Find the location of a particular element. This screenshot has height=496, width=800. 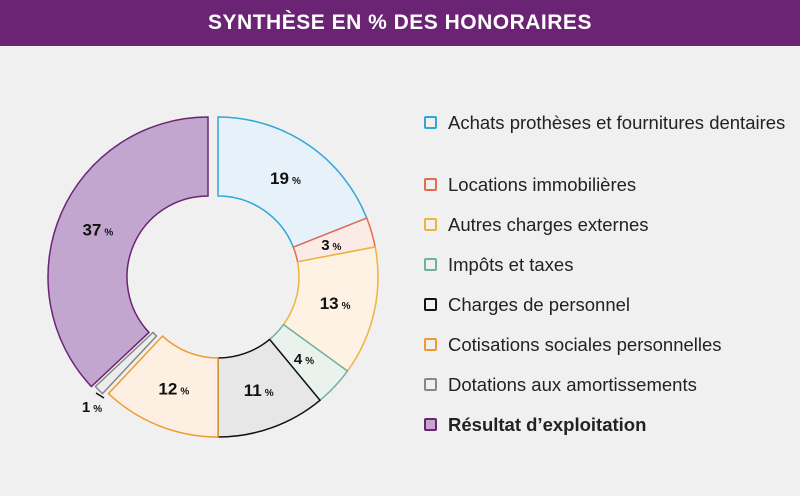

slice-label: 3% is located at coordinates (331, 245).